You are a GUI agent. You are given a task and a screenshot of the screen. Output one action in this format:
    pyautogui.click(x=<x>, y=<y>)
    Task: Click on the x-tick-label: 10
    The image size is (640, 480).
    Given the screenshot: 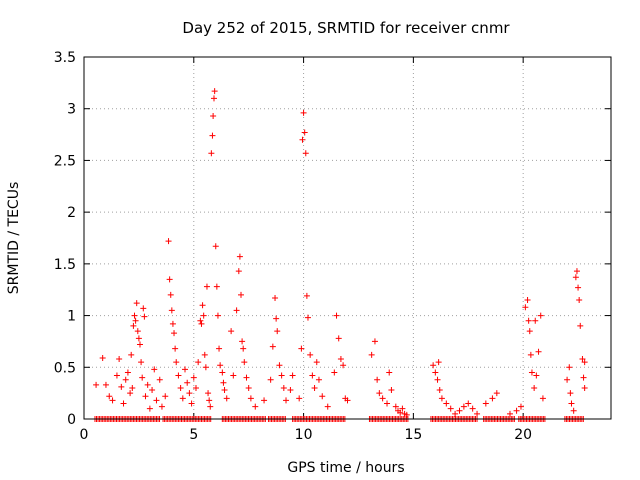 What is the action you would take?
    pyautogui.click(x=304, y=435)
    